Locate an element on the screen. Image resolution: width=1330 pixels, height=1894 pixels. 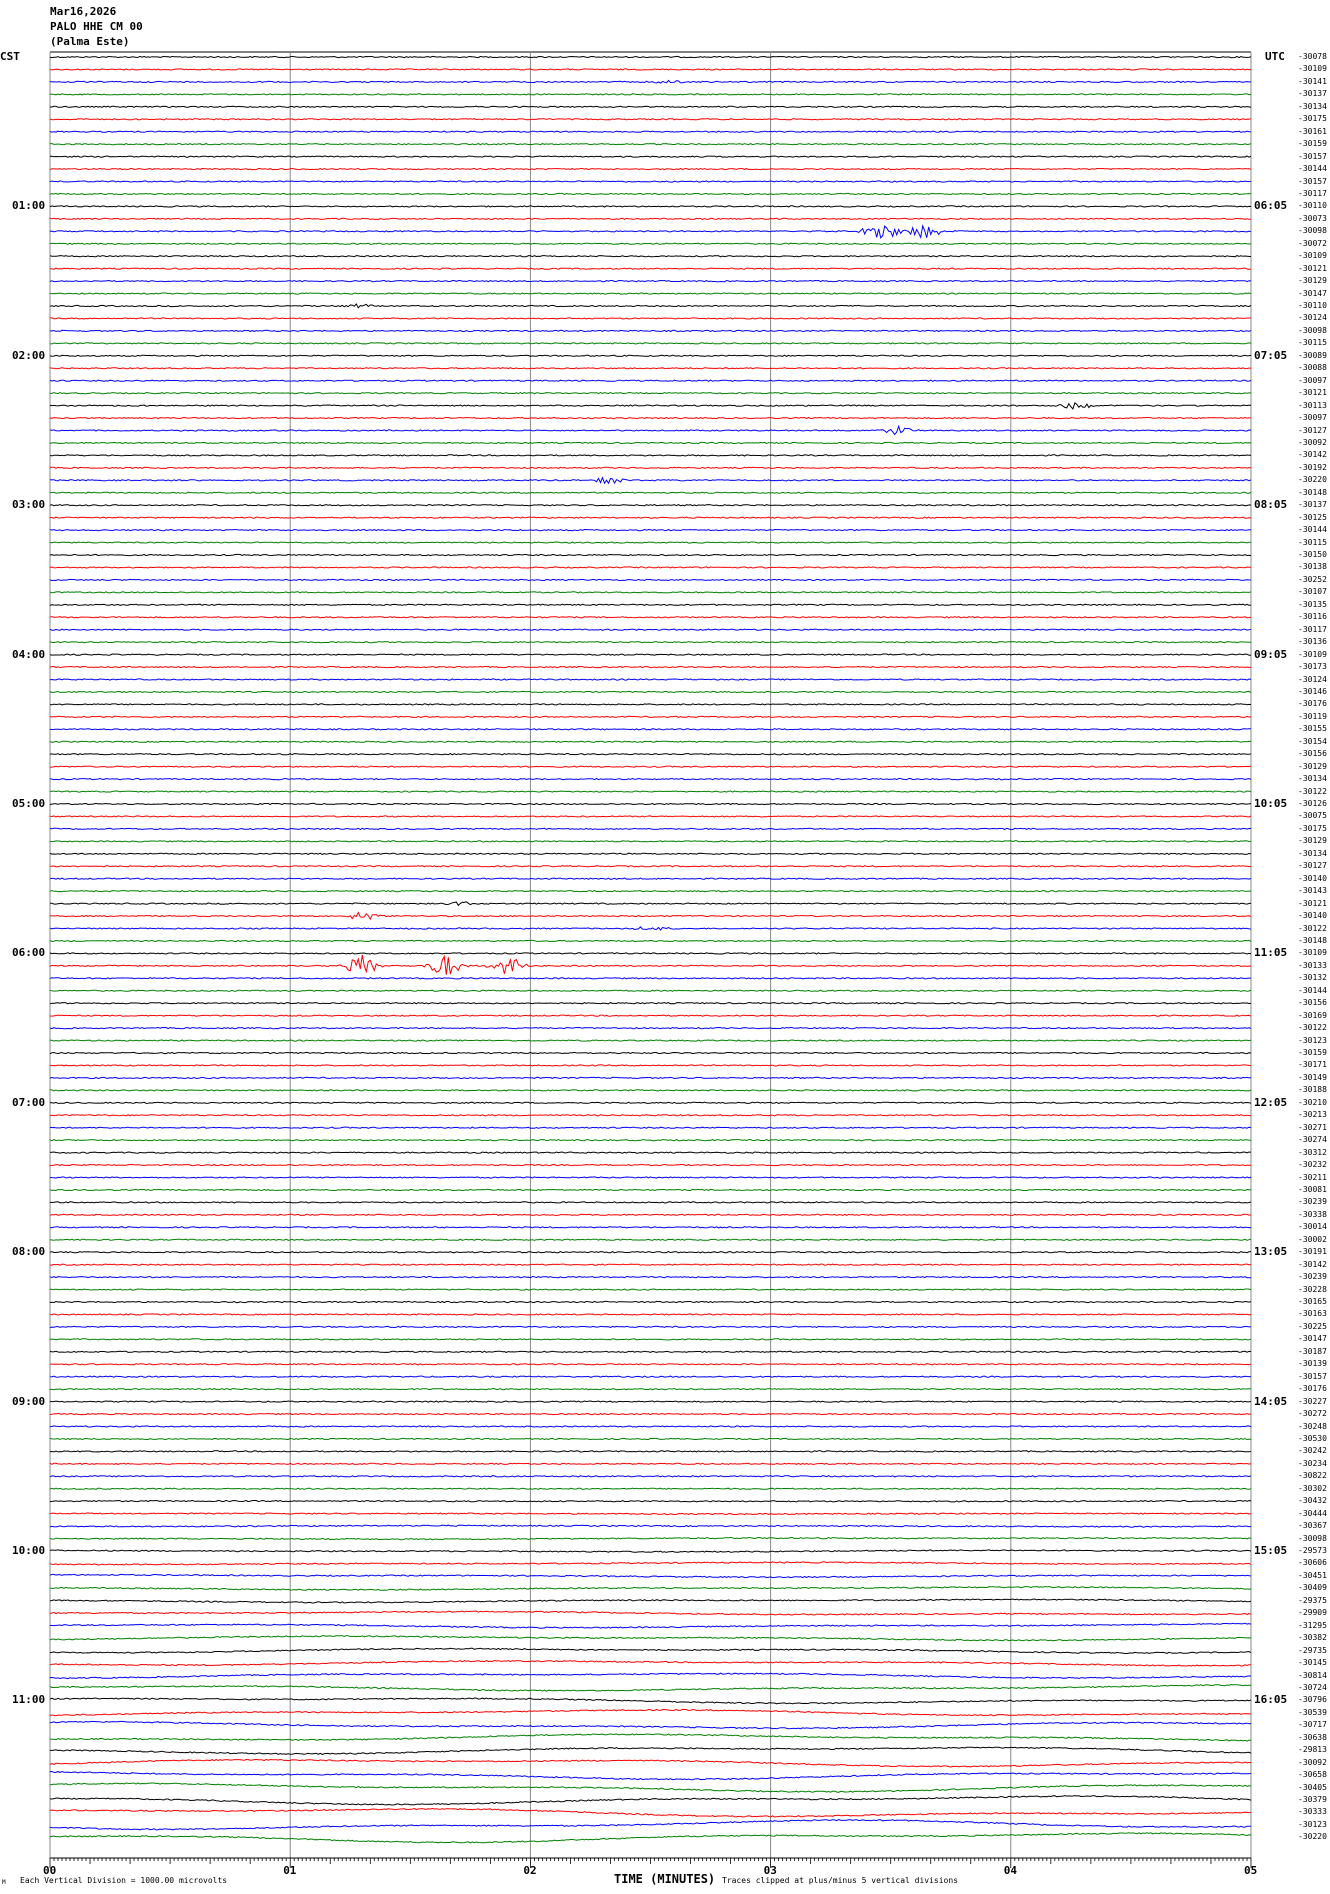
row-offset-label: -30405 is located at coordinates (1312, 1787).